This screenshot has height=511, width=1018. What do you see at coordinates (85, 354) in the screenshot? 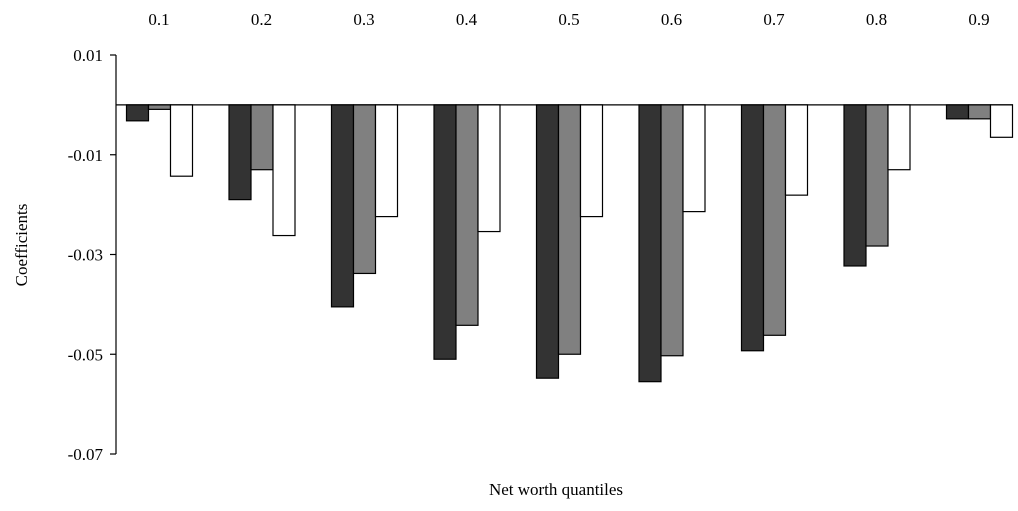
I see `y-tick-label: -0.05` at bounding box center [85, 354].